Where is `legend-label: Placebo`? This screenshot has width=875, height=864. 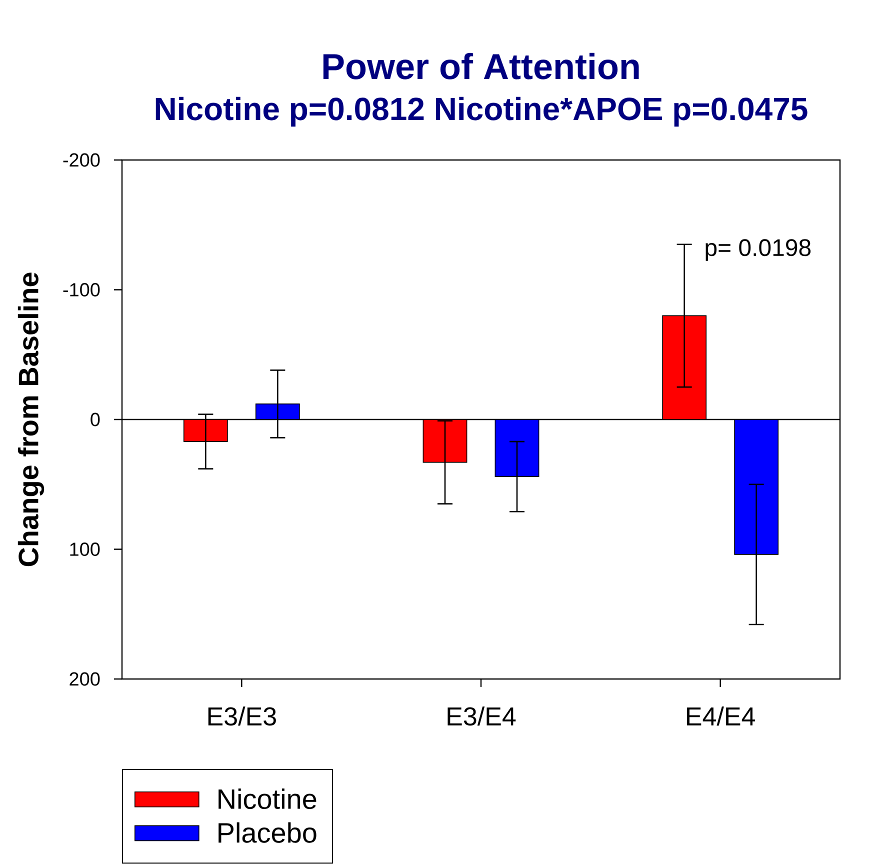 legend-label: Placebo is located at coordinates (267, 832).